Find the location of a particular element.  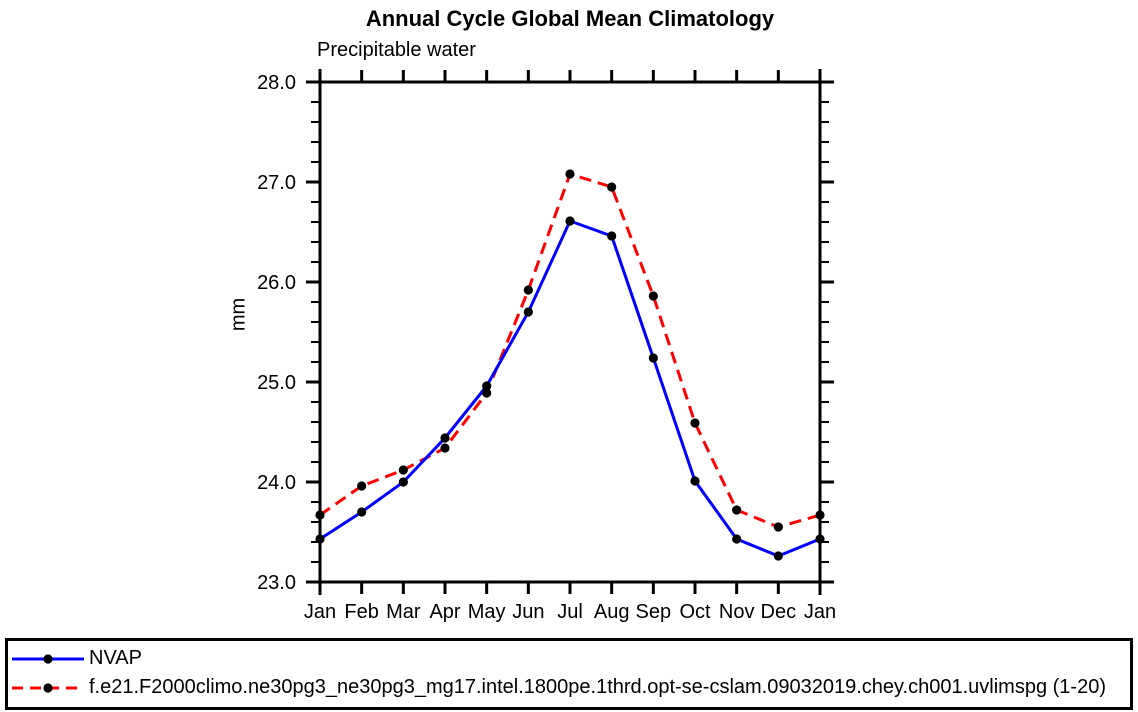

y-tick-label: 24.0 is located at coordinates (276, 483).